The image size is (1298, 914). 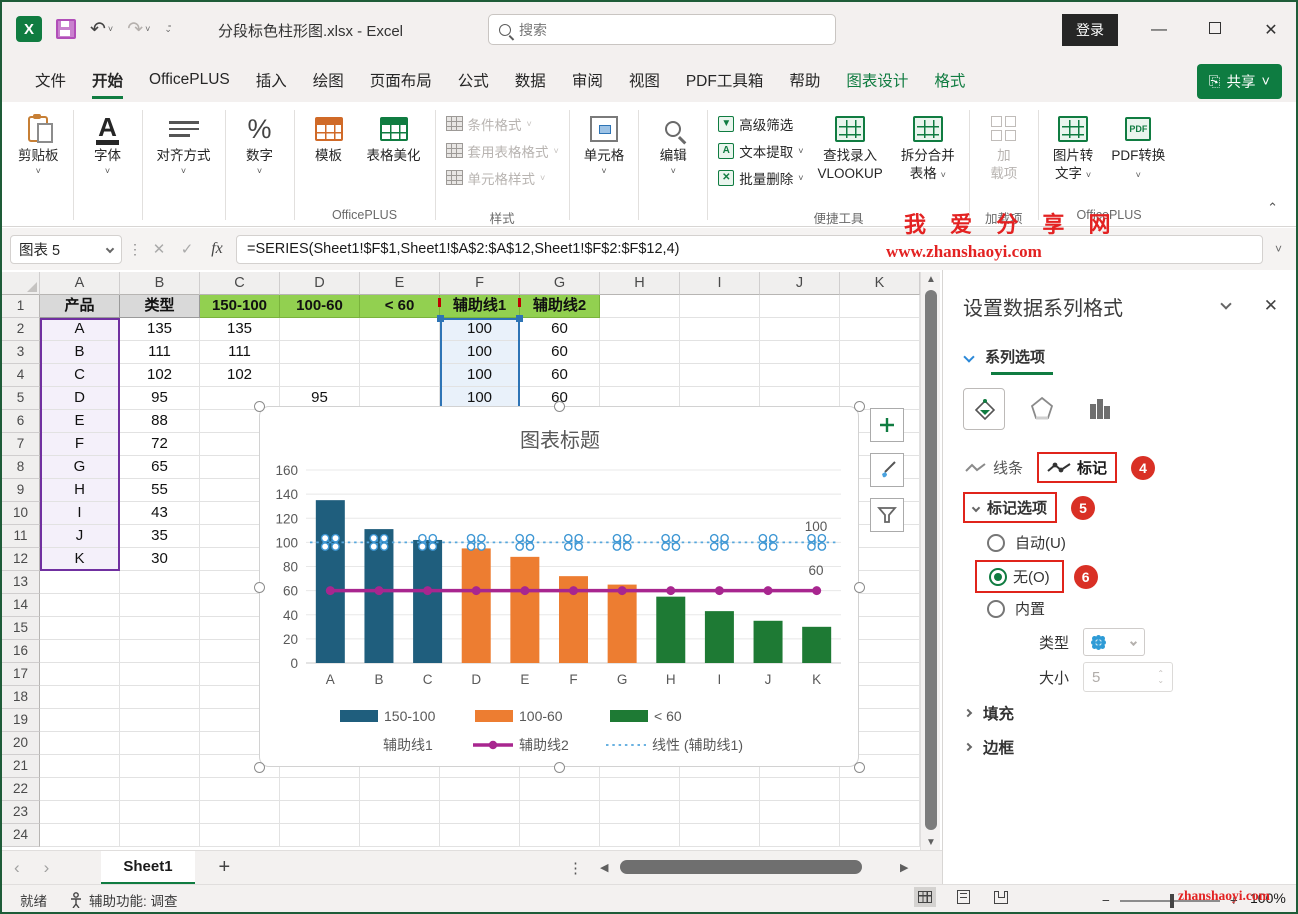 What do you see at coordinates (604, 868) in the screenshot?
I see `scroll-left-icon: ◀` at bounding box center [604, 868].